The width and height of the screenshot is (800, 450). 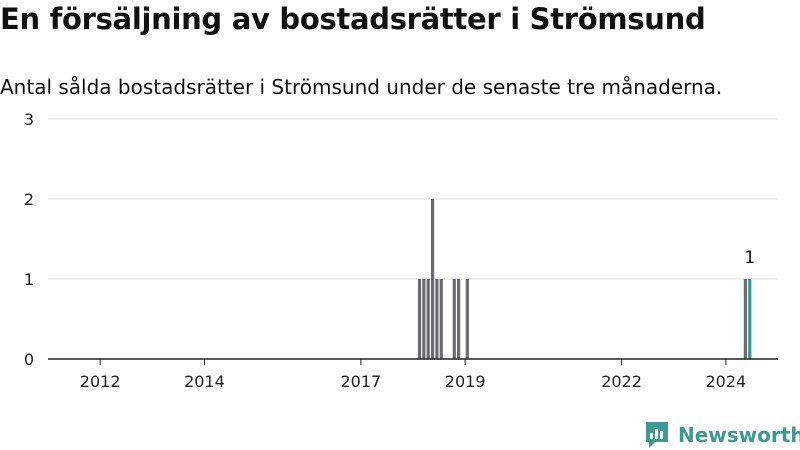 I want to click on newsworthy-logo-icon, so click(x=657, y=435).